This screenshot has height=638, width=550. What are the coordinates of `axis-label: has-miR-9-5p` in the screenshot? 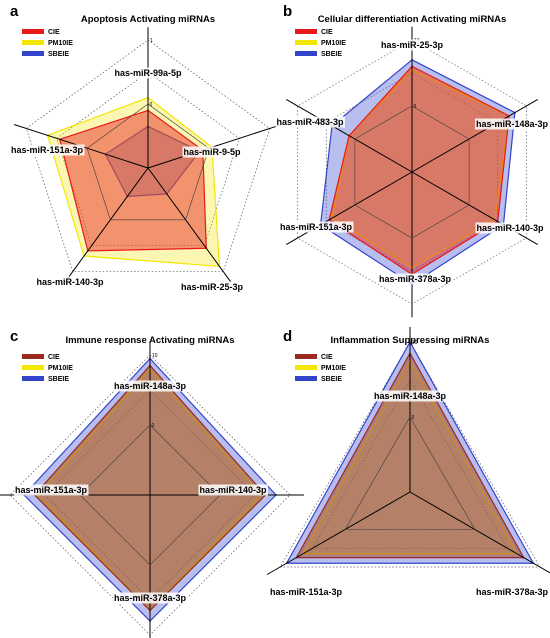 It's located at (212, 152).